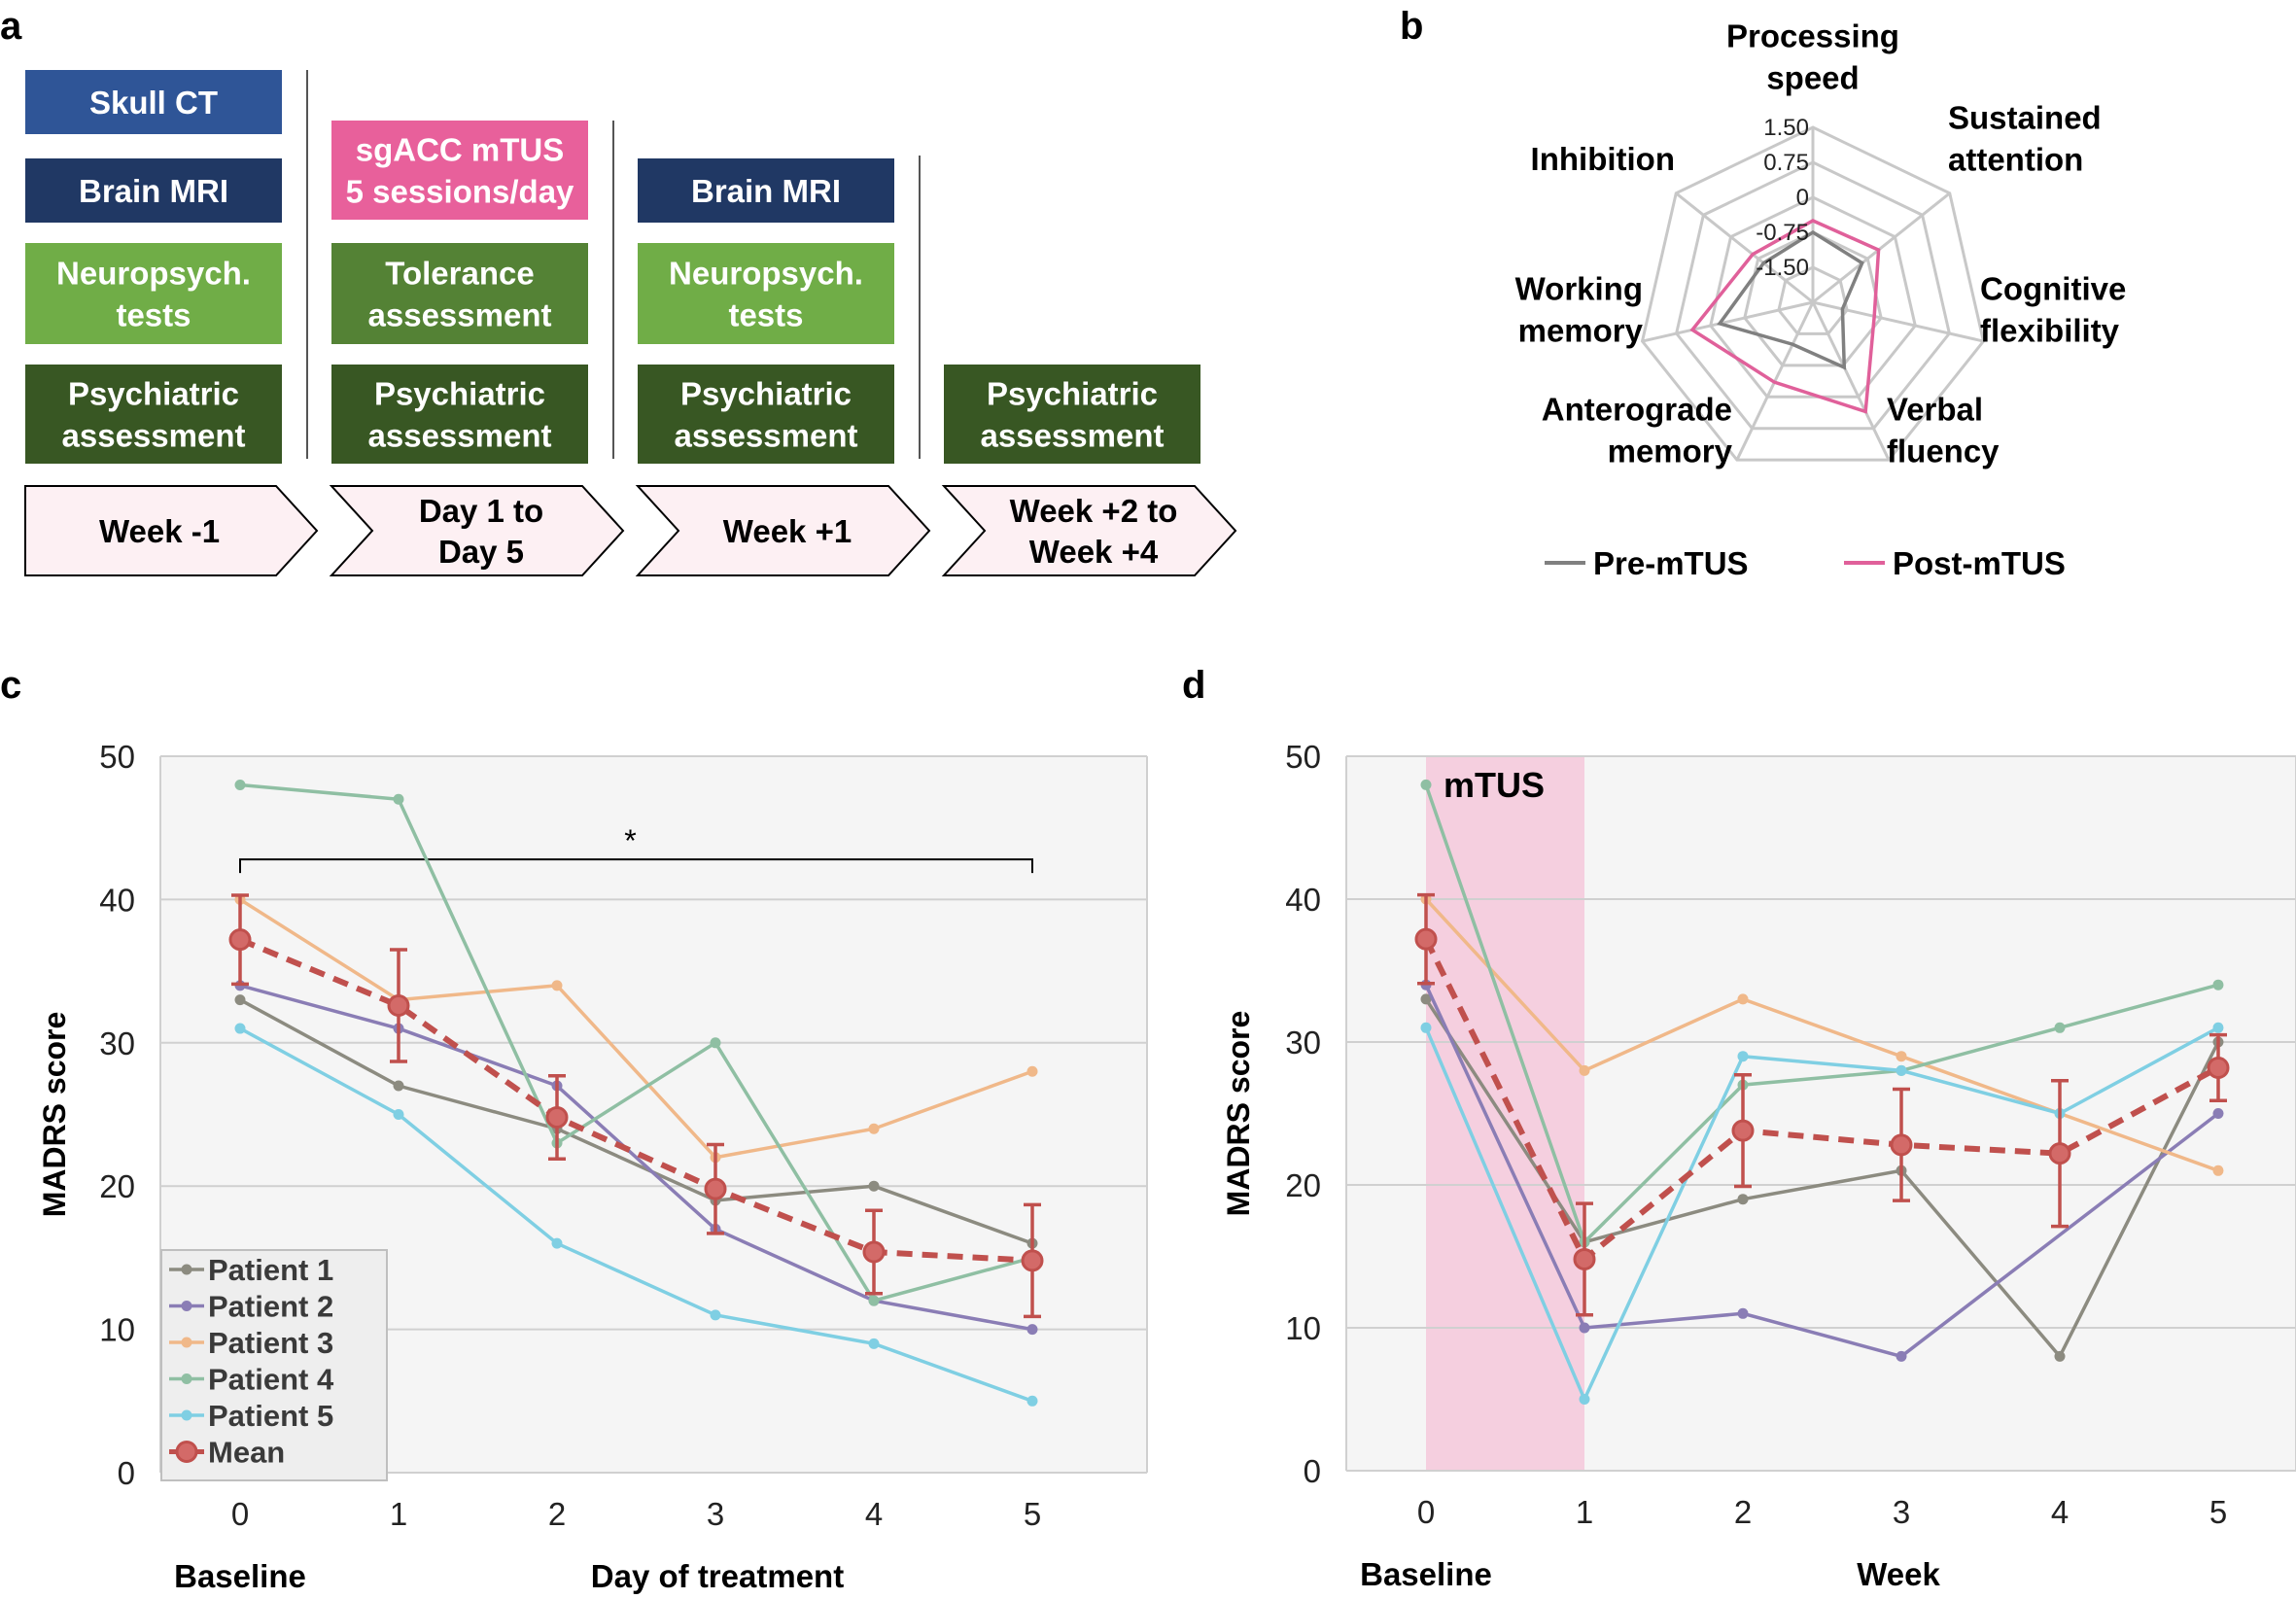 The image size is (2296, 1599). Describe the element at coordinates (240, 1514) in the screenshot. I see `x-tick-label: 0` at that location.